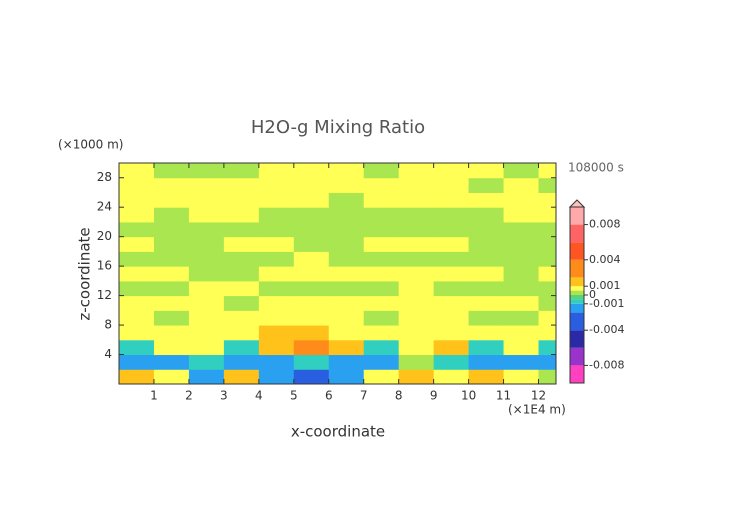 The image size is (752, 532). Describe the element at coordinates (605, 259) in the screenshot. I see `colorbar-tick-label: 0.004` at that location.